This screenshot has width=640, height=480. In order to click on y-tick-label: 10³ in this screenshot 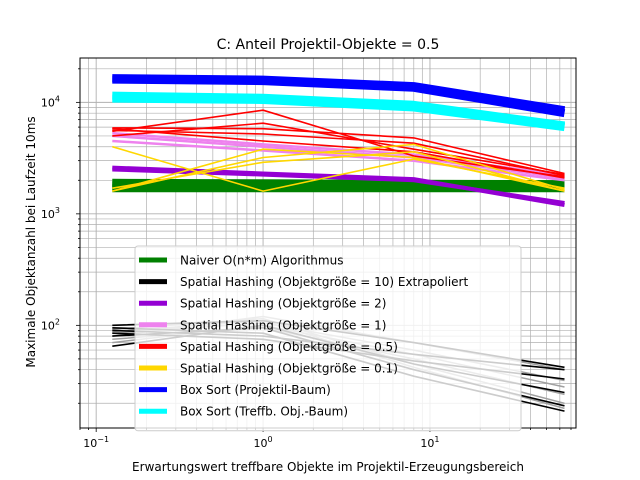, I will do `click(50, 213)`.